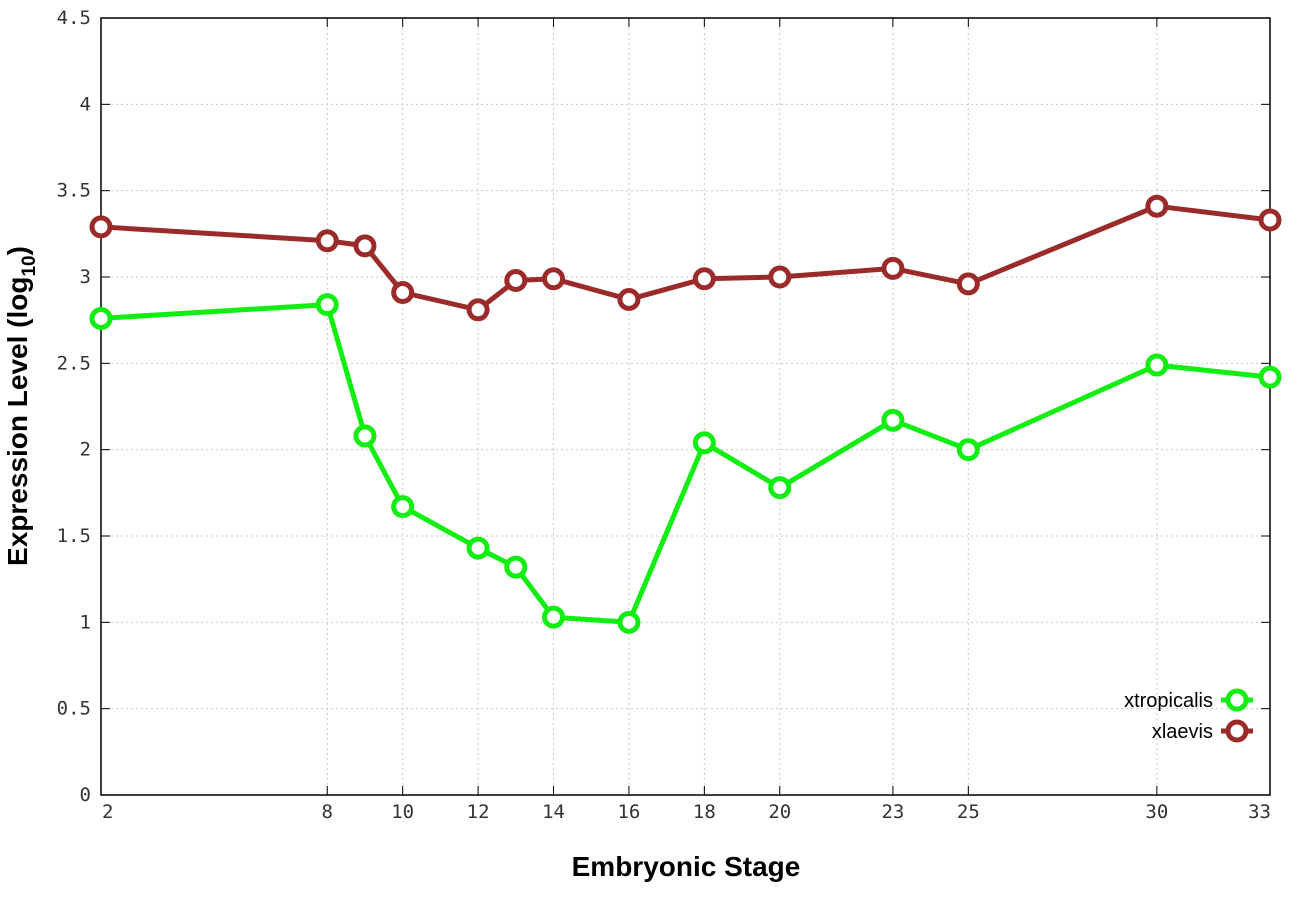 Image resolution: width=1296 pixels, height=907 pixels. What do you see at coordinates (779, 812) in the screenshot?
I see `x-tick-label: 20` at bounding box center [779, 812].